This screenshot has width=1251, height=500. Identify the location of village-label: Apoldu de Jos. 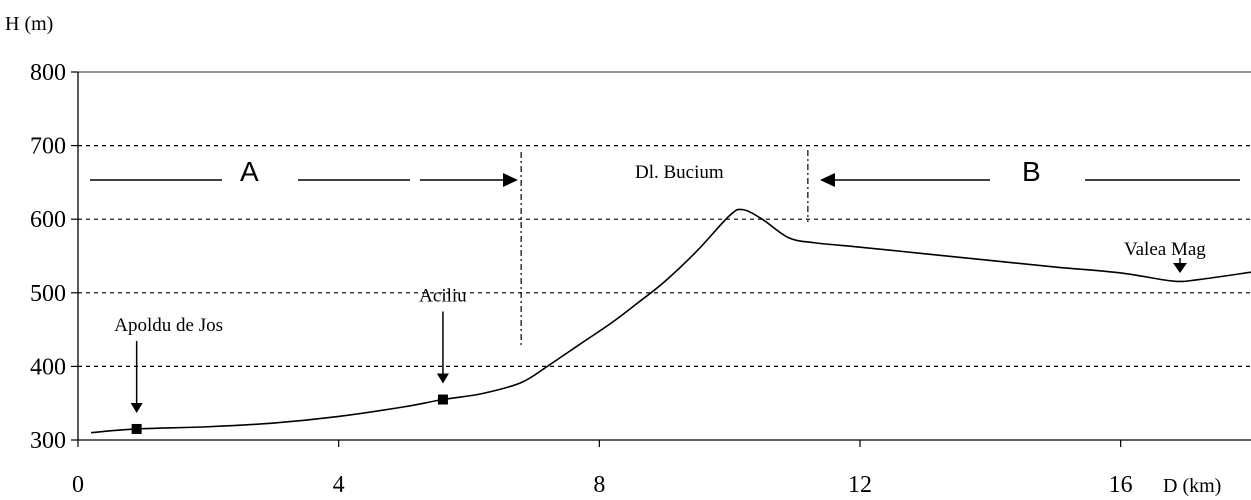
(168, 325).